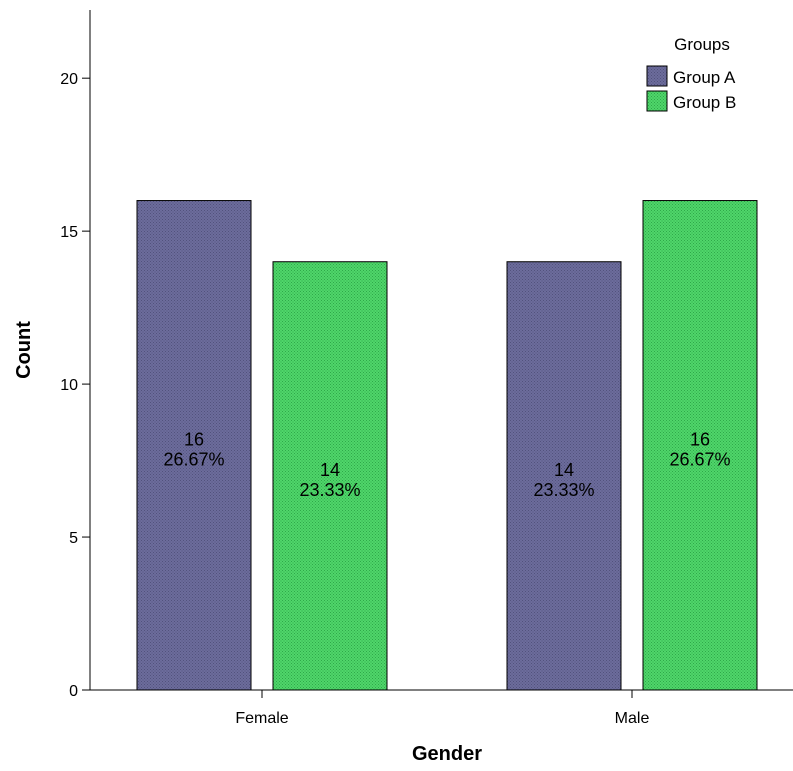 The width and height of the screenshot is (793, 771). I want to click on y-tick-label: 0, so click(73, 691).